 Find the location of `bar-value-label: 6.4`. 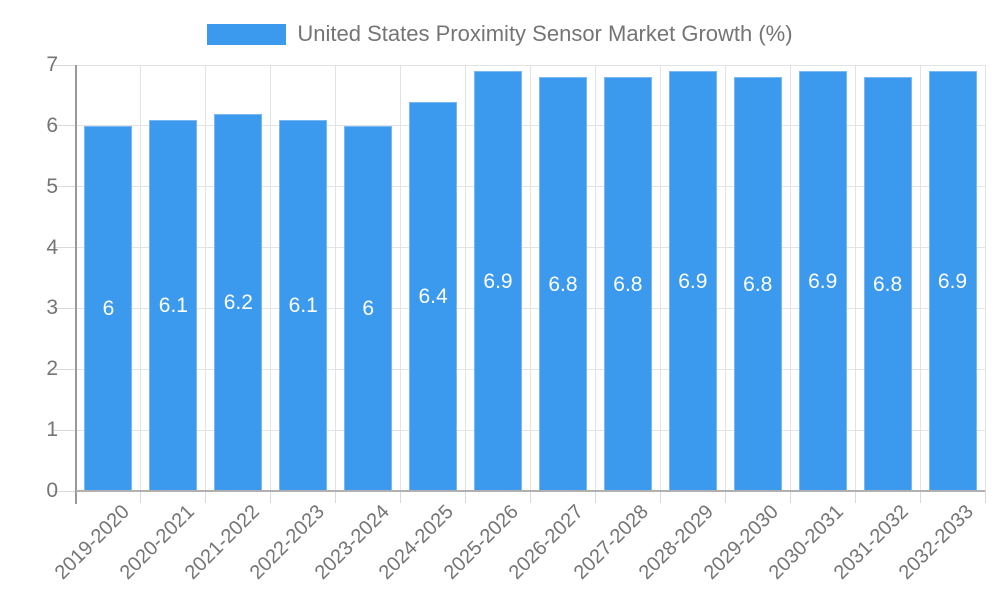

bar-value-label: 6.4 is located at coordinates (433, 296).